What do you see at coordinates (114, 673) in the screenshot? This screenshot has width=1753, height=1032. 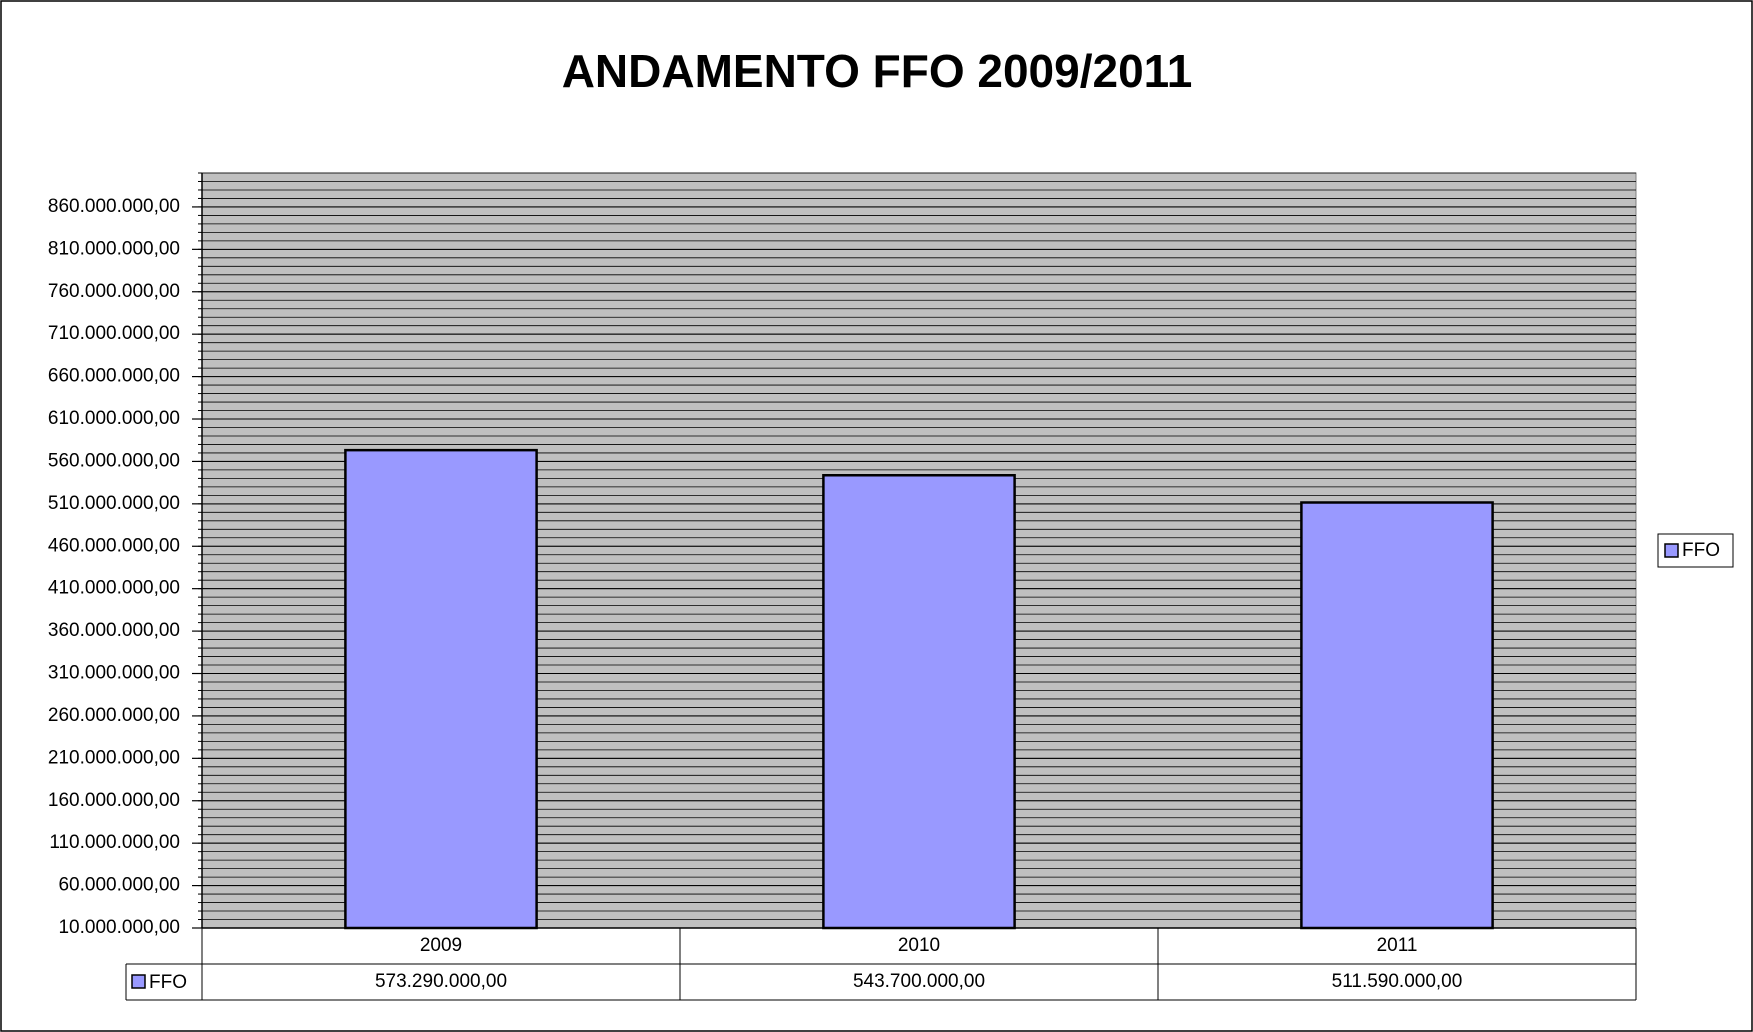 I see `y-tick-label: 310.000.000,00` at bounding box center [114, 673].